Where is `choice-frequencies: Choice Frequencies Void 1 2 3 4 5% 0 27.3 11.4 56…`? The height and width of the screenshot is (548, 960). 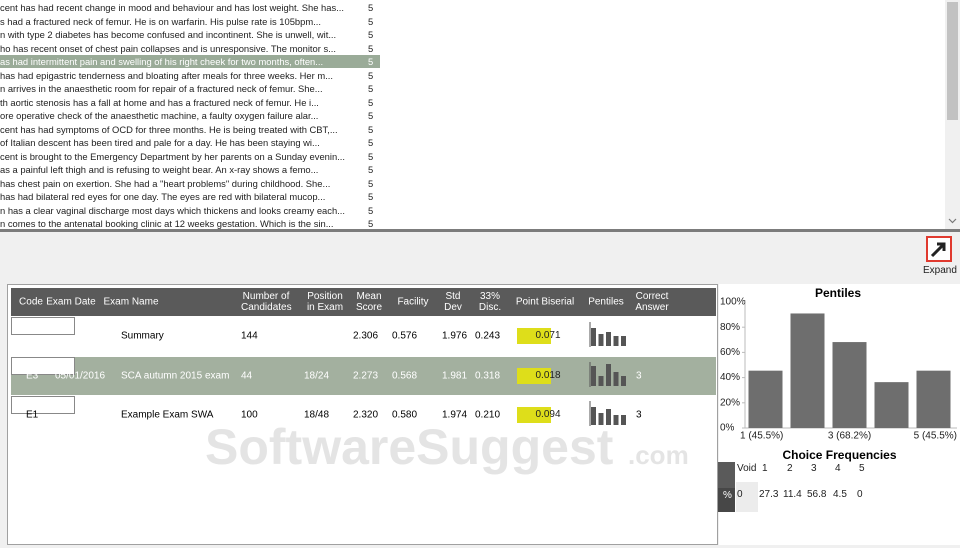
choice-frequencies: Choice Frequencies Void 1 2 3 4 5% 0 27.3 11.4 56… is located at coordinates (839, 494).